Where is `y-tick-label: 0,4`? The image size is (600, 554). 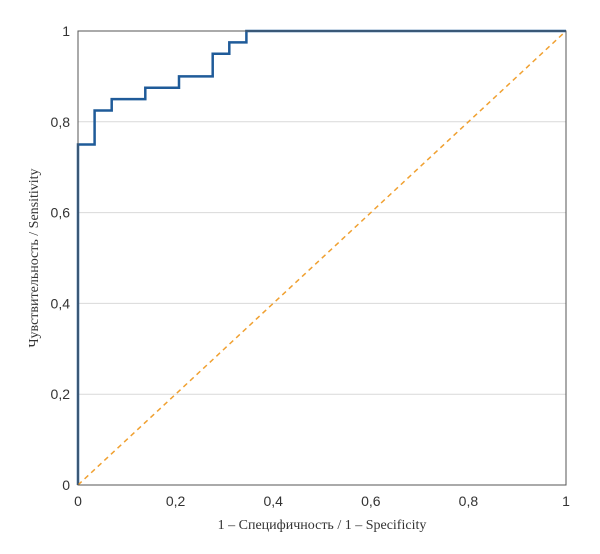
y-tick-label: 0,4 is located at coordinates (61, 303).